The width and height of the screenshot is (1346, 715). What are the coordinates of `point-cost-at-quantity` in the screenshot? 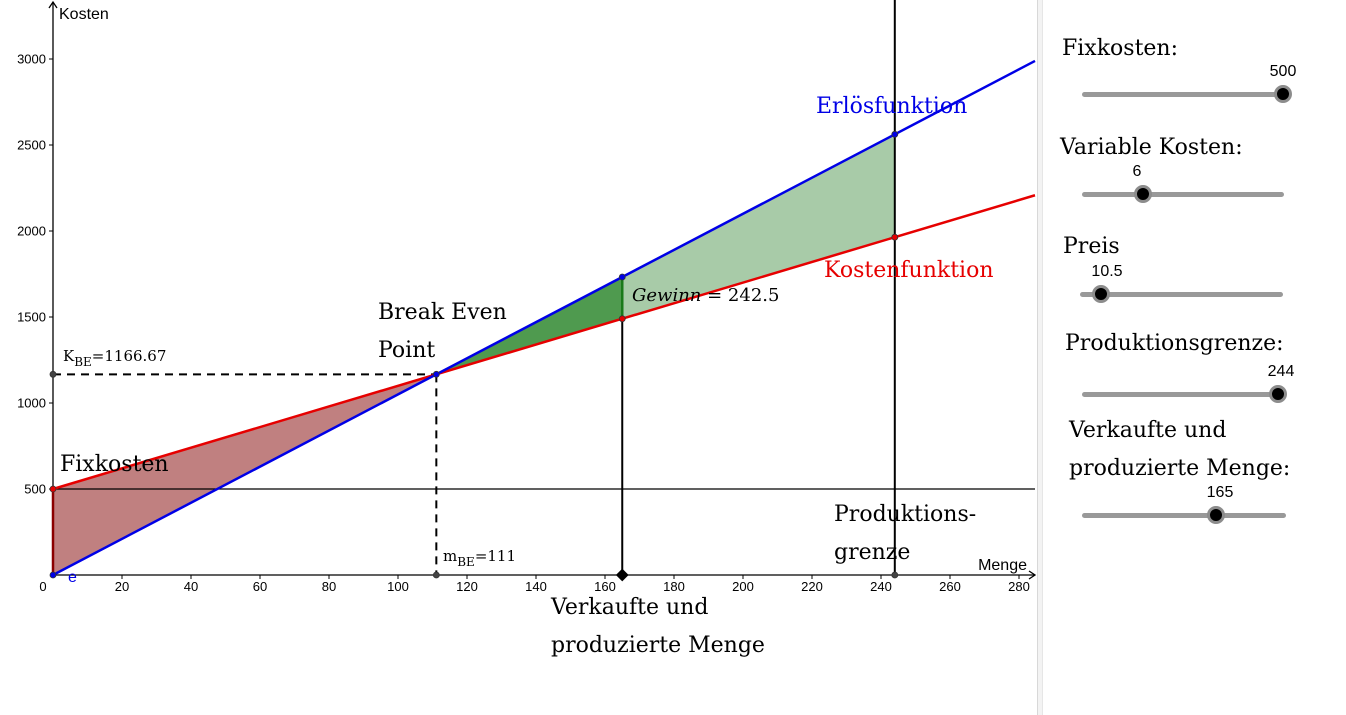 It's located at (622, 319).